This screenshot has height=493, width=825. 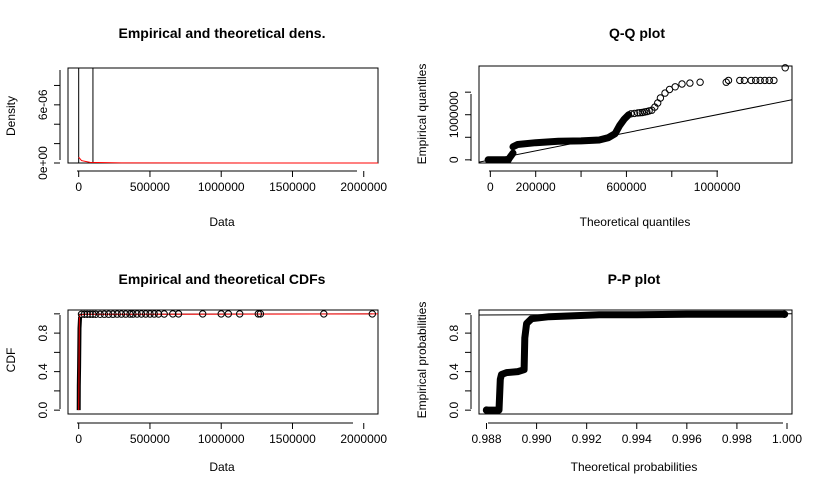 What do you see at coordinates (11, 360) in the screenshot?
I see `cdf-y-label: CDF` at bounding box center [11, 360].